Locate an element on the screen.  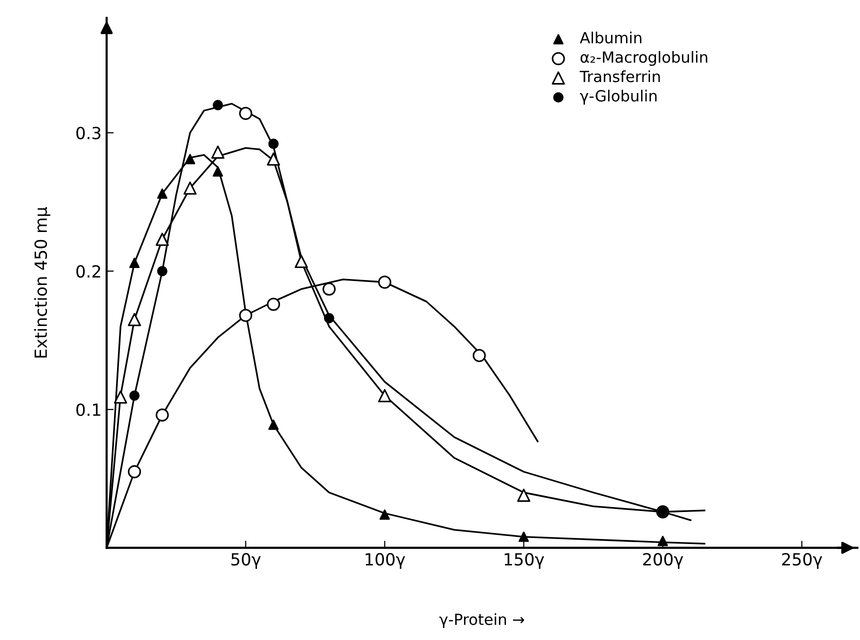
y-tick-label: 0.1 is located at coordinates (88, 409).